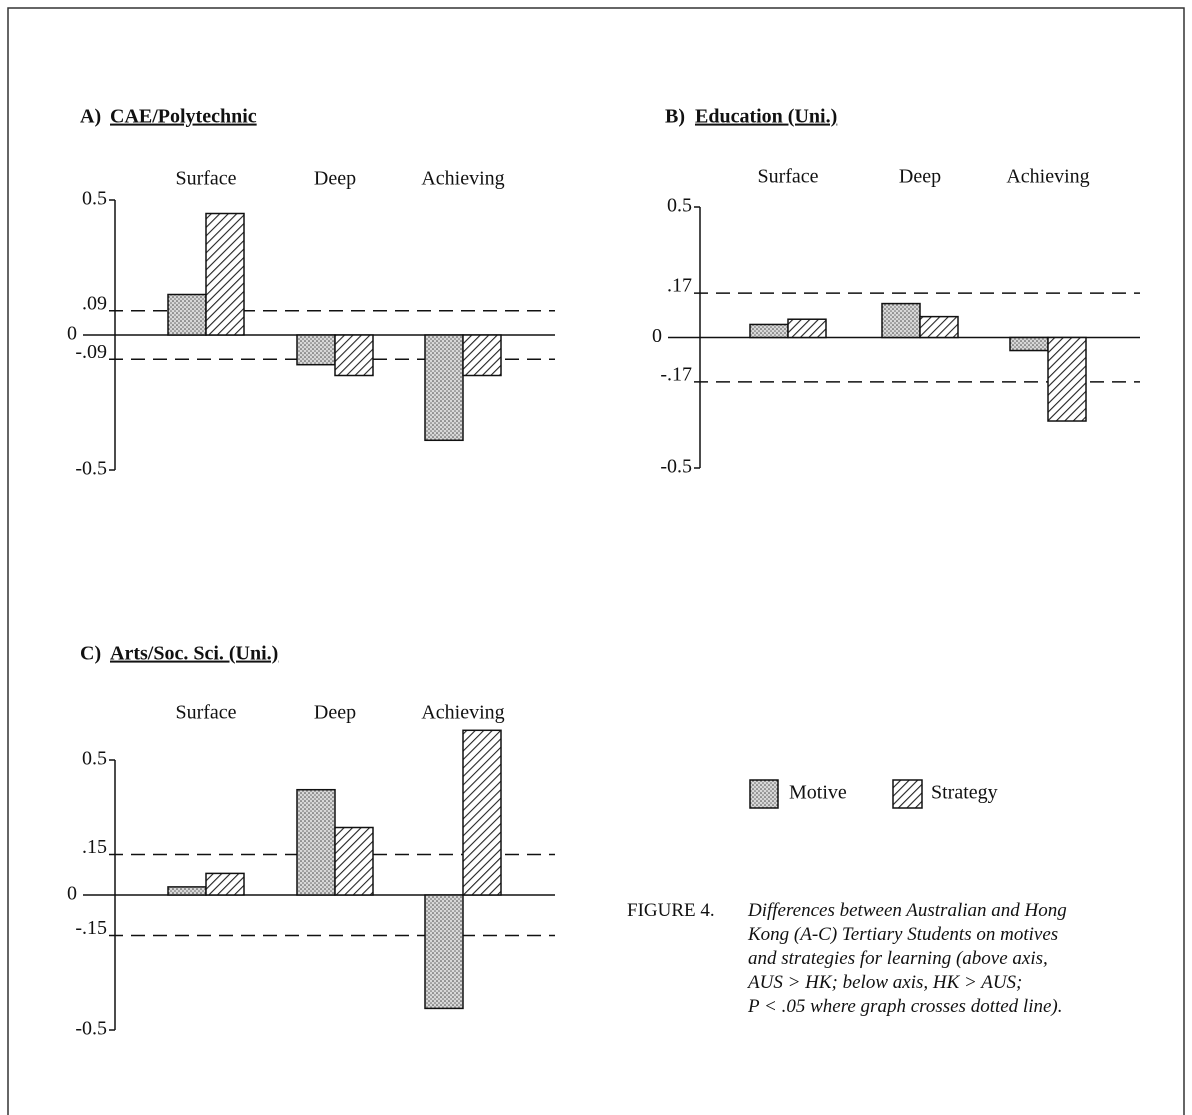 Image resolution: width=1192 pixels, height=1115 pixels. What do you see at coordinates (907, 910) in the screenshot?
I see `caption-line: Differences between Australian and Hong` at bounding box center [907, 910].